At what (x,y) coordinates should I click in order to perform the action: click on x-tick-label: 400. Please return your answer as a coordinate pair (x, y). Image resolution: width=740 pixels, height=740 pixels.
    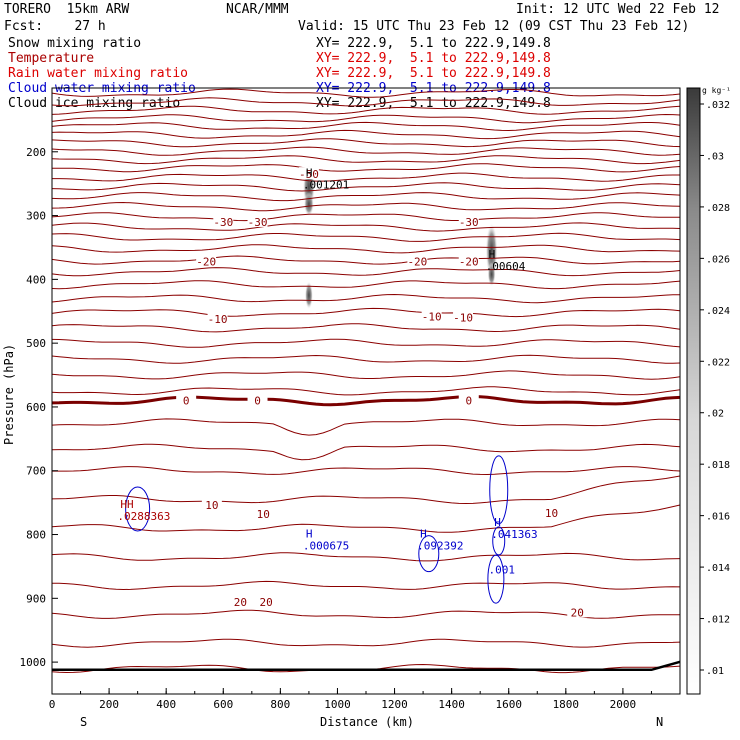
    Looking at the image, I should click on (166, 704).